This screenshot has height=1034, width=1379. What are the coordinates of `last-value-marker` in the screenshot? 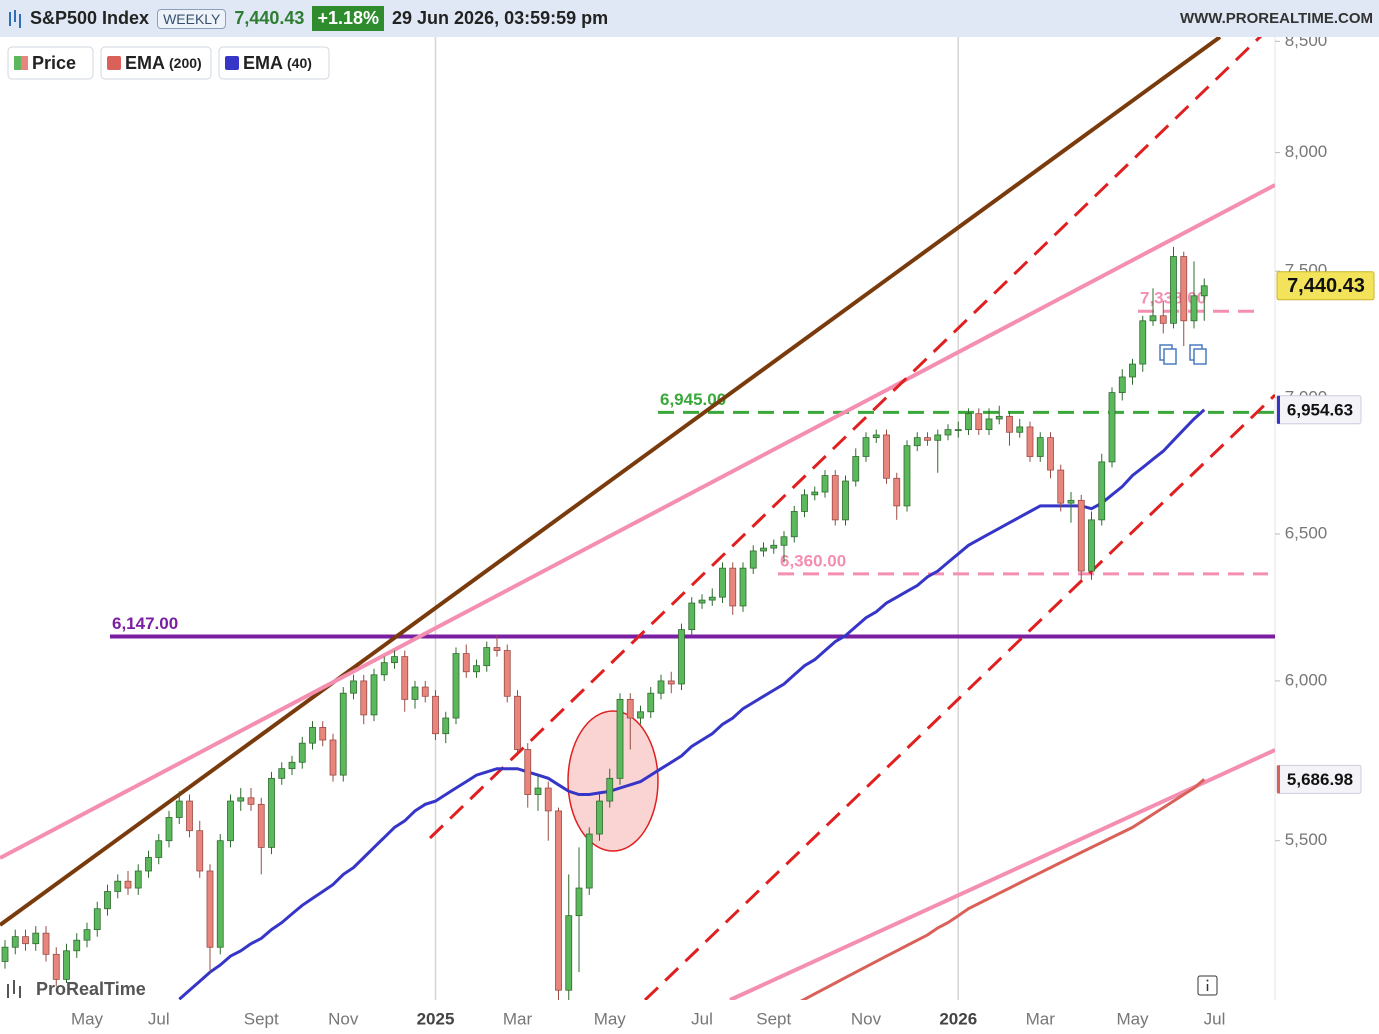 It's located at (1278, 779).